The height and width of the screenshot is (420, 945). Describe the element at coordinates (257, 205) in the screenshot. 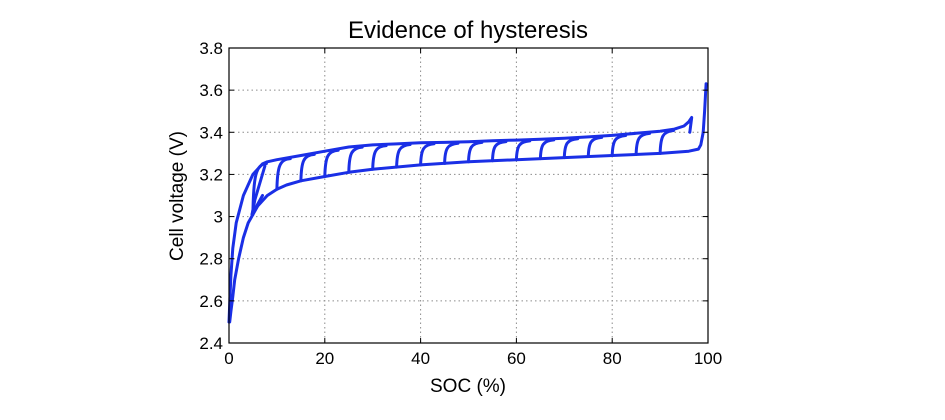

I see `series-low-soc-dip-return` at that location.